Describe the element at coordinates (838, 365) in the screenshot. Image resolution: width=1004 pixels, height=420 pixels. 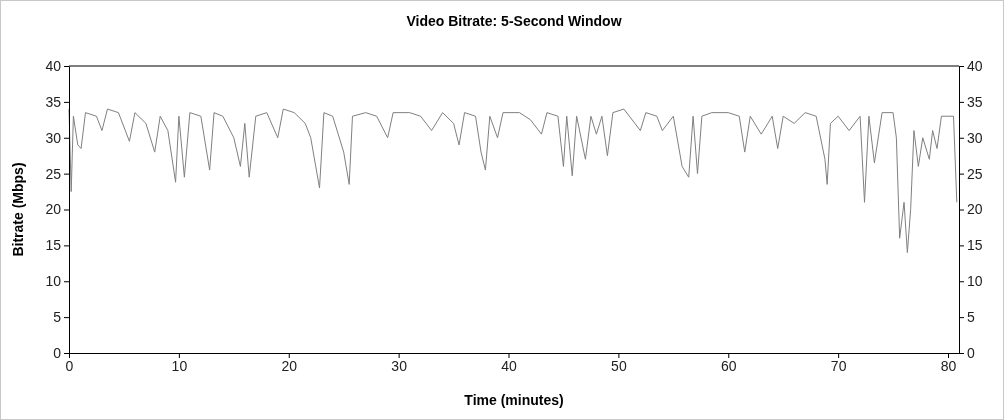
I see `x-tick-label: 70` at that location.